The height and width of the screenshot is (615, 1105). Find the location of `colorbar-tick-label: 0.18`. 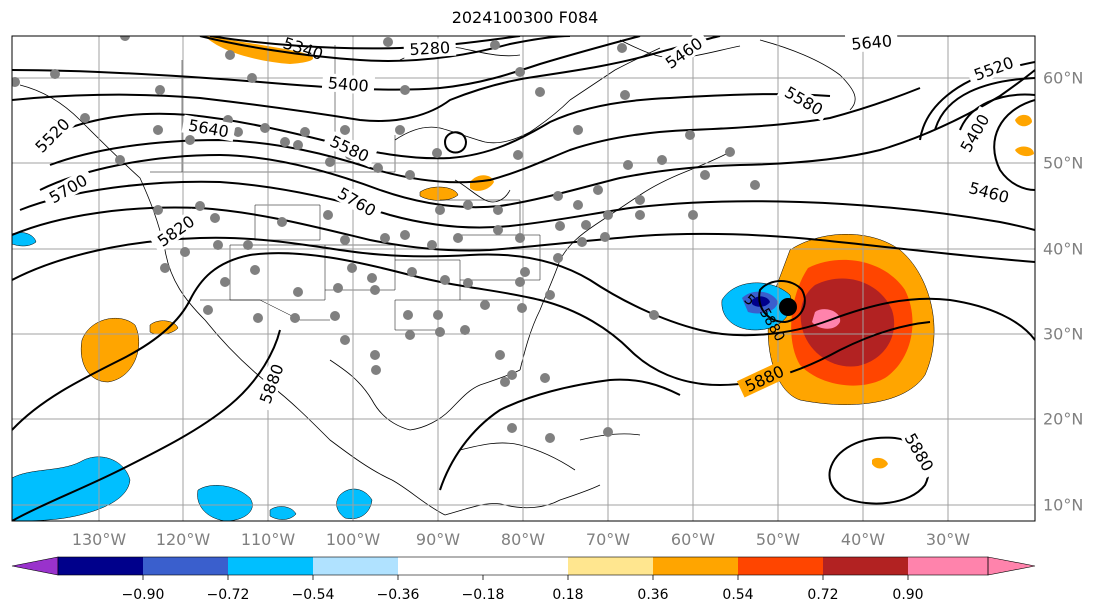

colorbar-tick-label: 0.18 is located at coordinates (568, 595).